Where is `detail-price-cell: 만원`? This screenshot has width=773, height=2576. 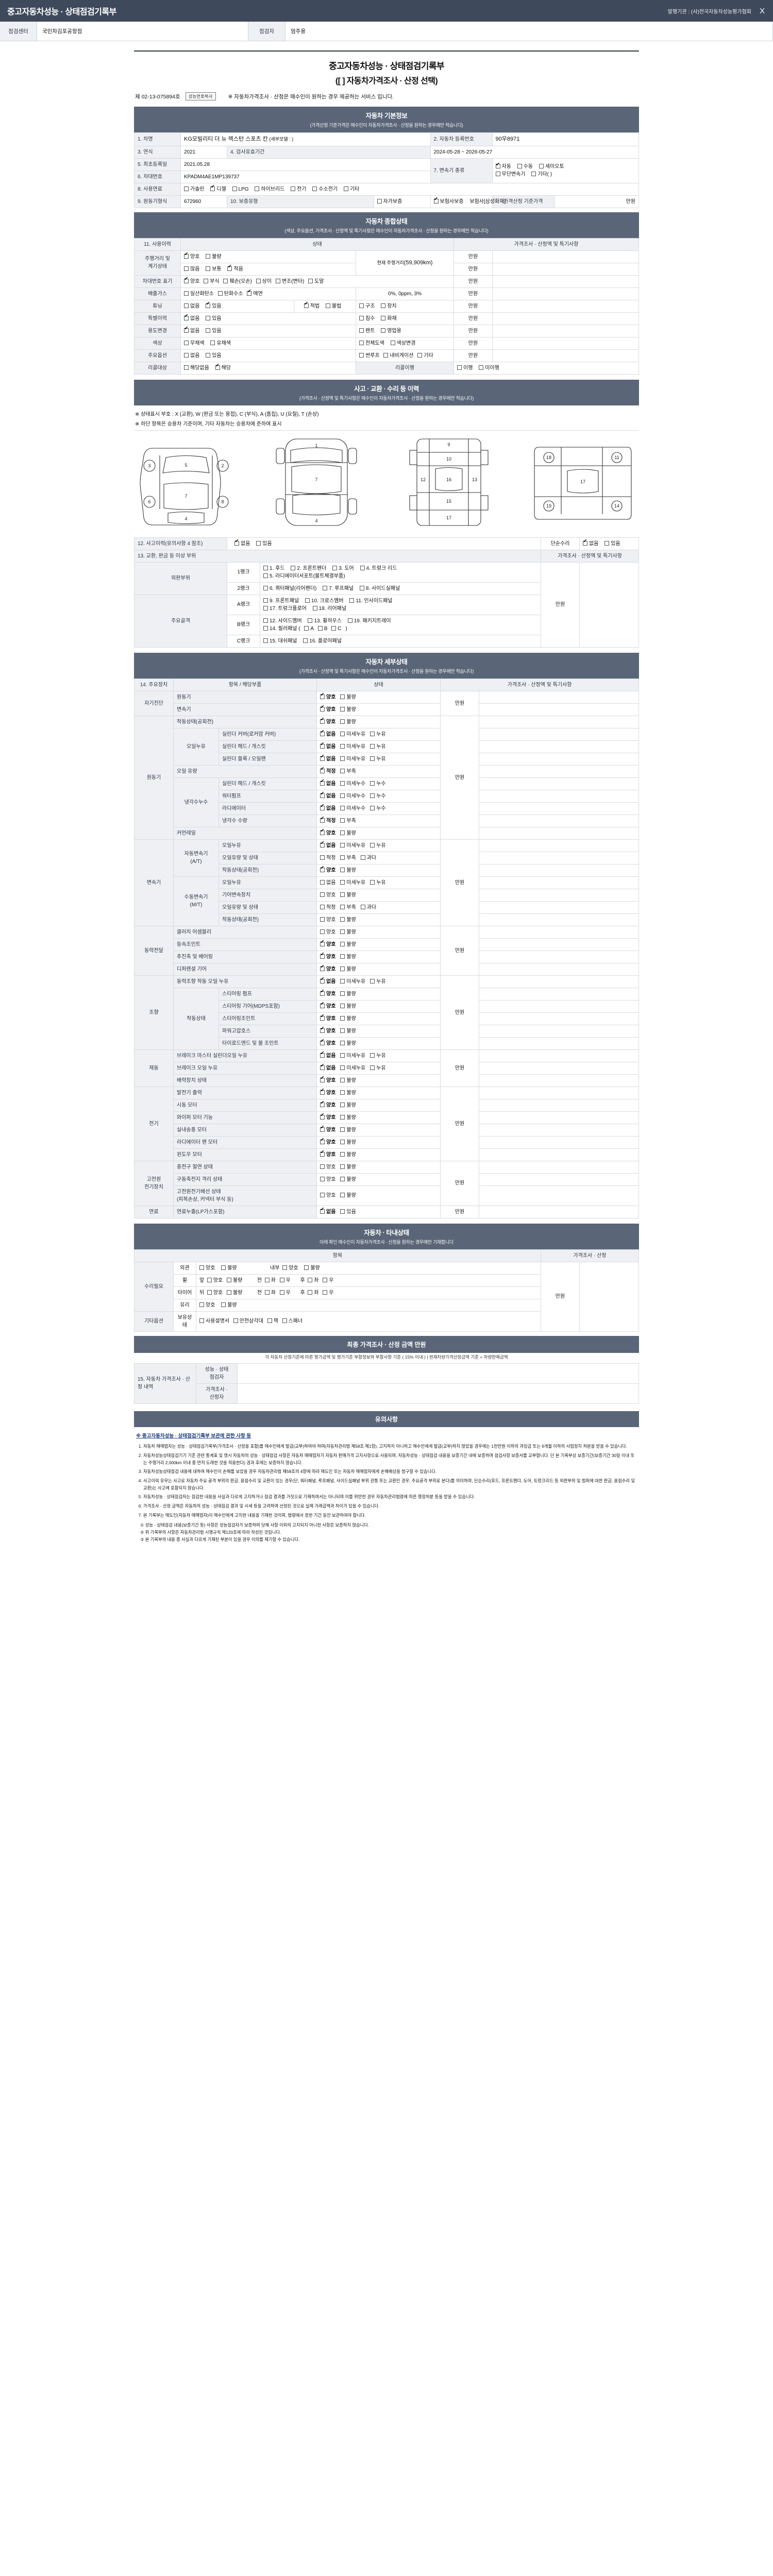 detail-price-cell: 만원 is located at coordinates (460, 703).